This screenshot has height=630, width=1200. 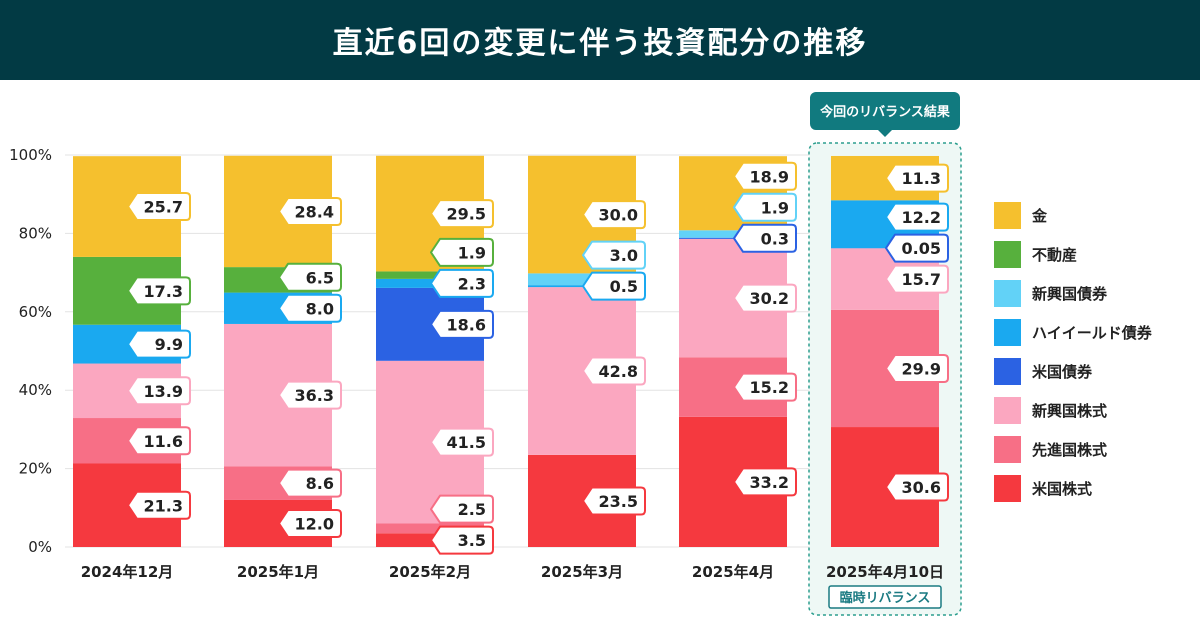 I want to click on data-label: 8.6, so click(x=310, y=483).